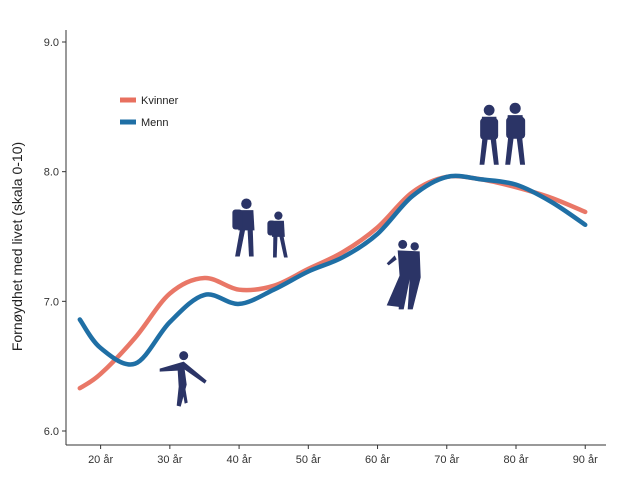 The image size is (618, 479). What do you see at coordinates (260, 228) in the screenshot?
I see `hikers-icon` at bounding box center [260, 228].